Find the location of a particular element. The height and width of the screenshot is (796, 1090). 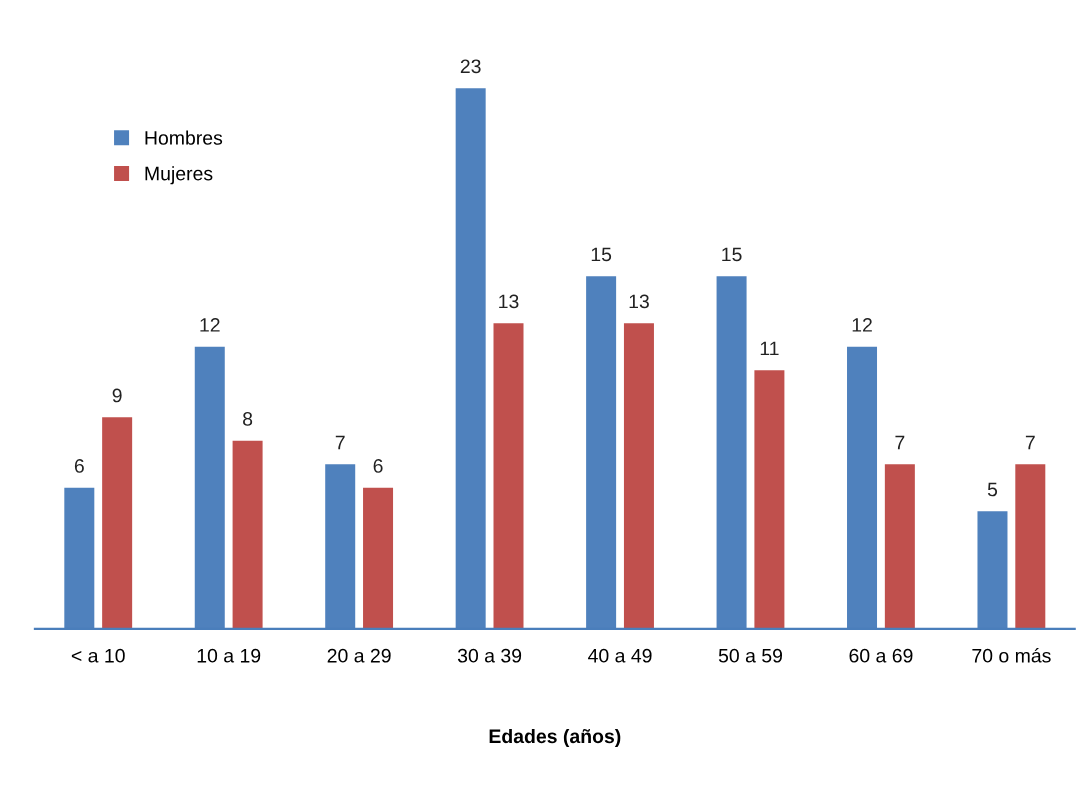

x-tick-label: 10 a 19 is located at coordinates (229, 655).